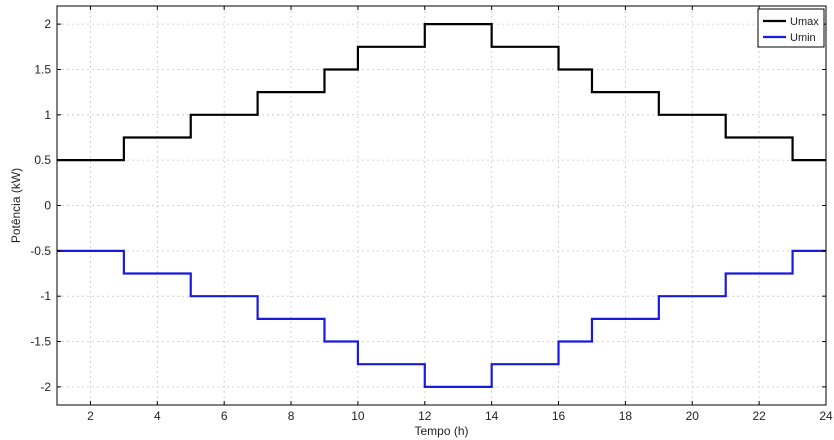  Describe the element at coordinates (693, 416) in the screenshot. I see `x-tick-label: 20` at that location.